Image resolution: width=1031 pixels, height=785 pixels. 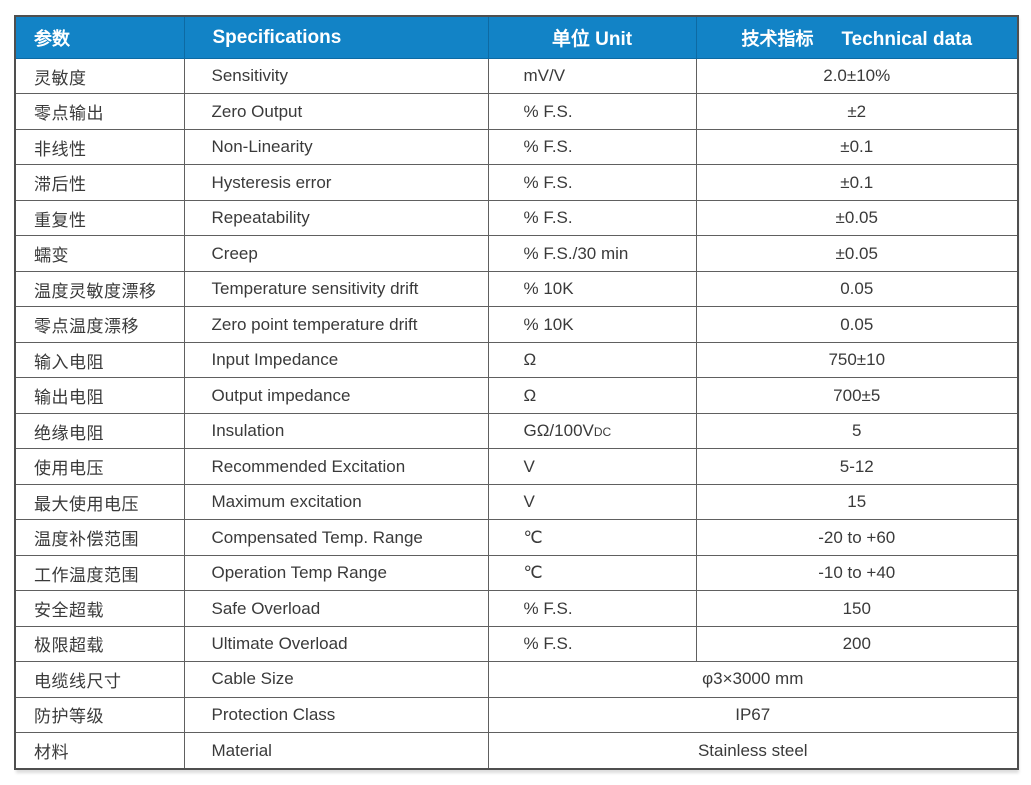 I want to click on value-cell: 750±10, so click(x=857, y=360).